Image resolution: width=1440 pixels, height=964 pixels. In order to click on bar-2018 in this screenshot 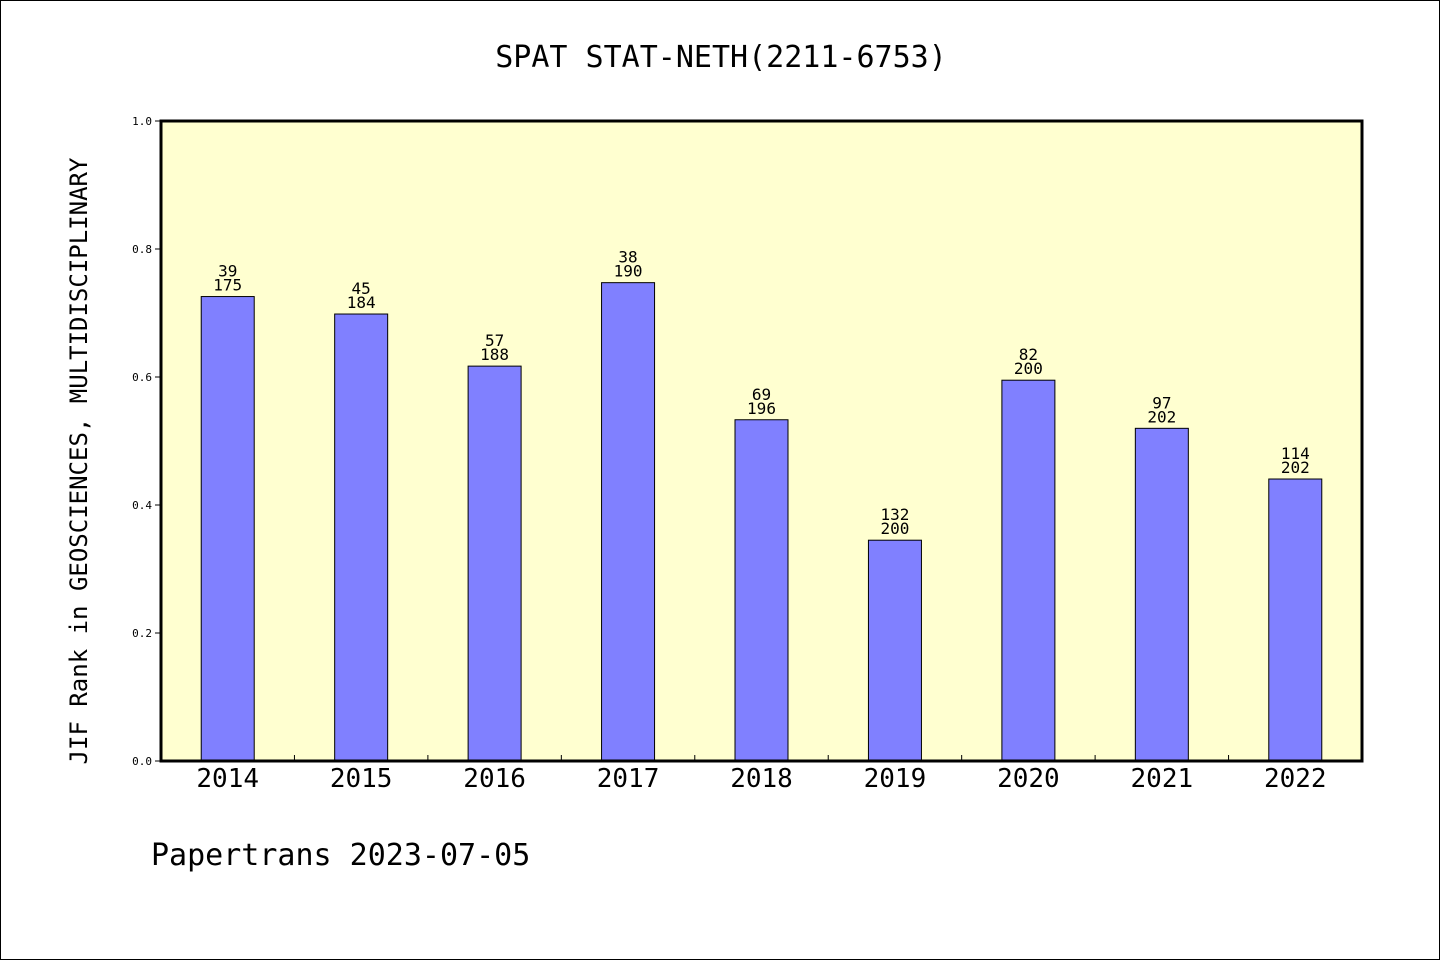, I will do `click(761, 590)`.